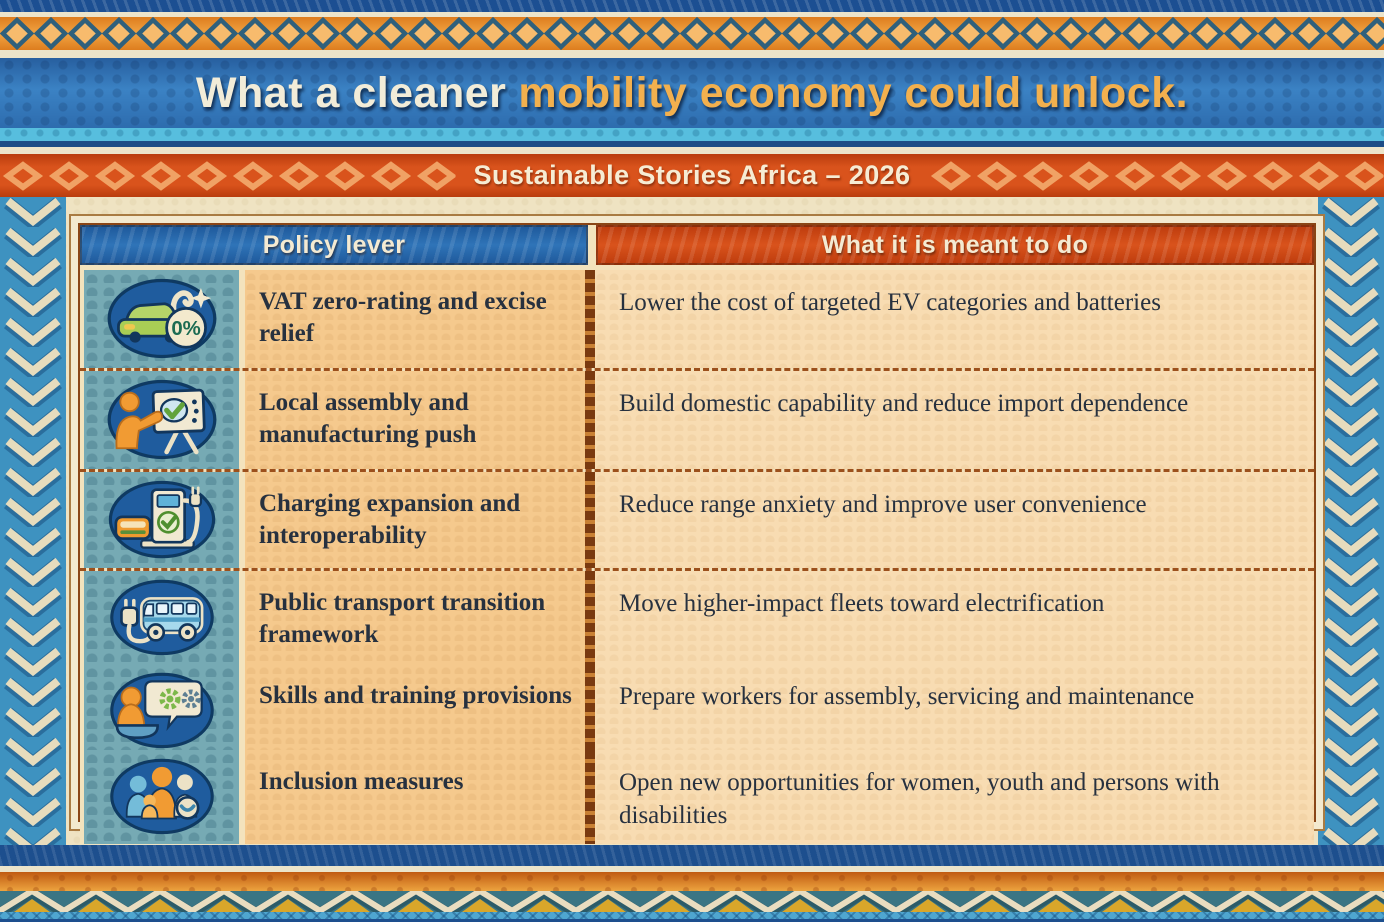  What do you see at coordinates (692, 6) in the screenshot?
I see `top-navy-band` at bounding box center [692, 6].